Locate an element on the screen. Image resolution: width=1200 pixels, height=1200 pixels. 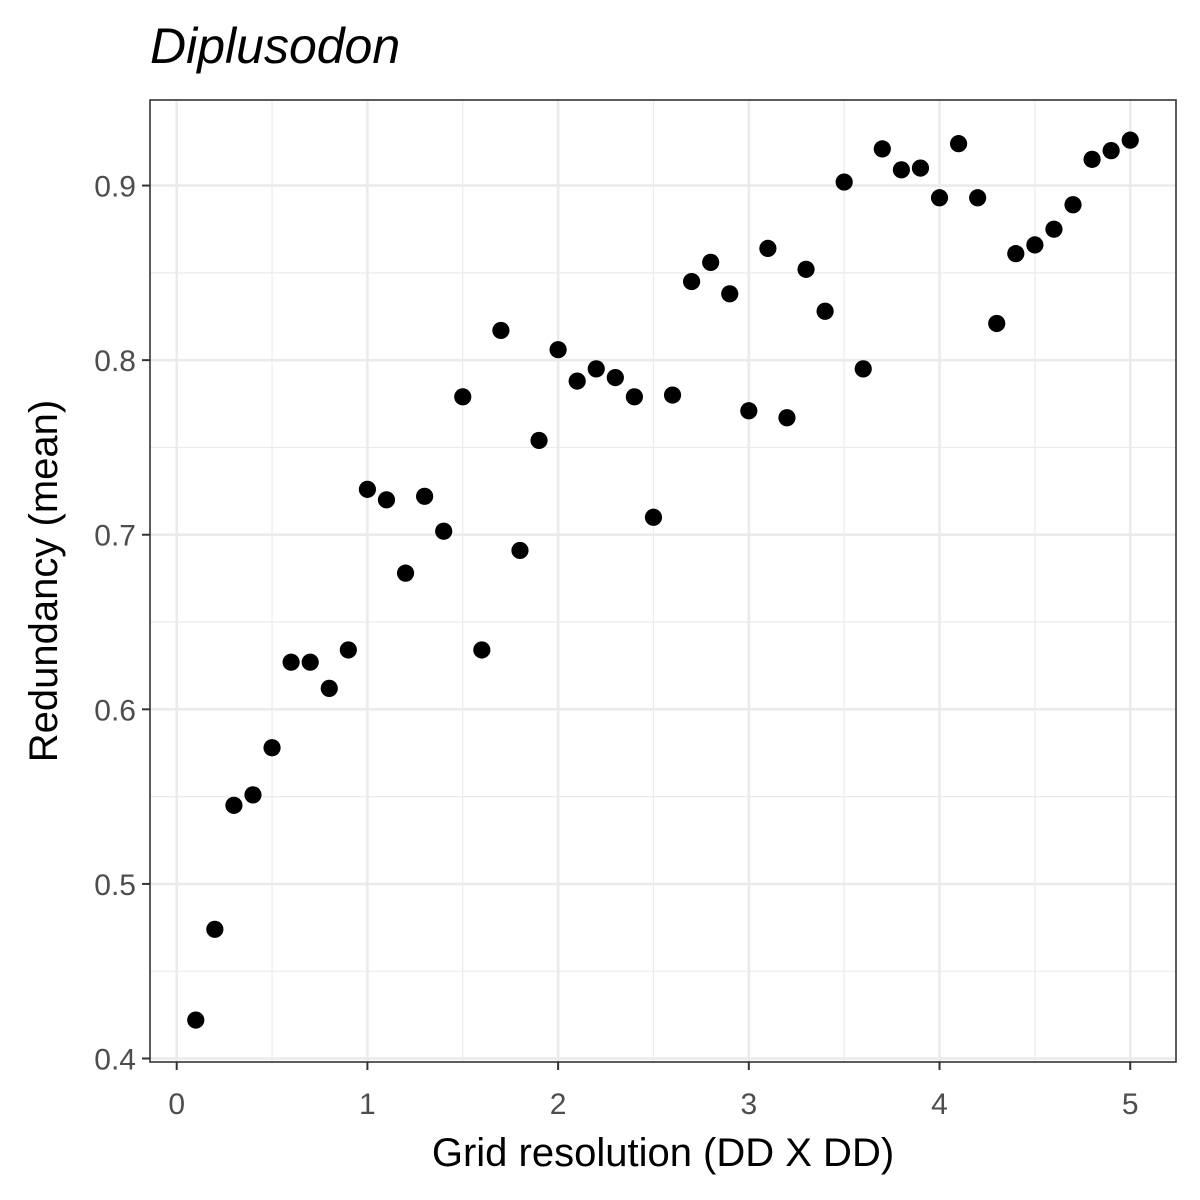
x-axis-ticks: 0 1 2 3 4 5 is located at coordinates (653, 1091).